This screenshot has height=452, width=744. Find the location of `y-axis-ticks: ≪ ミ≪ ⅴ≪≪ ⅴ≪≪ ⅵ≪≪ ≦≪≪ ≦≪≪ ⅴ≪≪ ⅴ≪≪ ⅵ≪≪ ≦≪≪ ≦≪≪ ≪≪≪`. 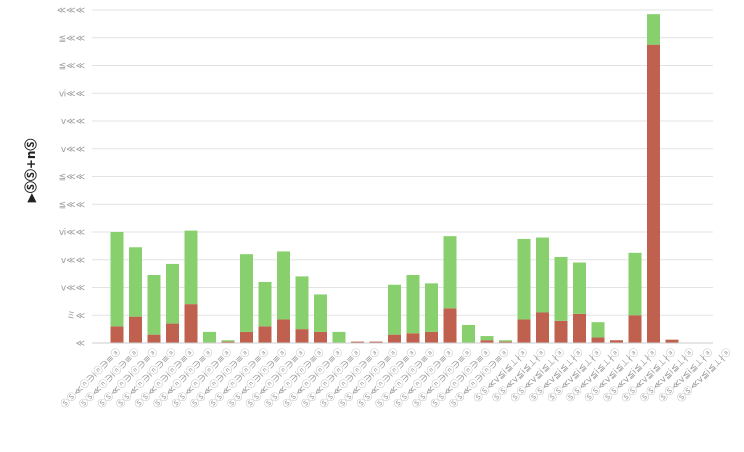

y-axis-ticks: ≪ ミ≪ ⅴ≪≪ ⅴ≪≪ ⅵ≪≪ ≦≪≪ ≦≪≪ ⅴ≪≪ ⅴ≪≪ ⅵ≪≪ ≦≪≪ ≦≪≪ ≪≪≪ is located at coordinates (71, 177).